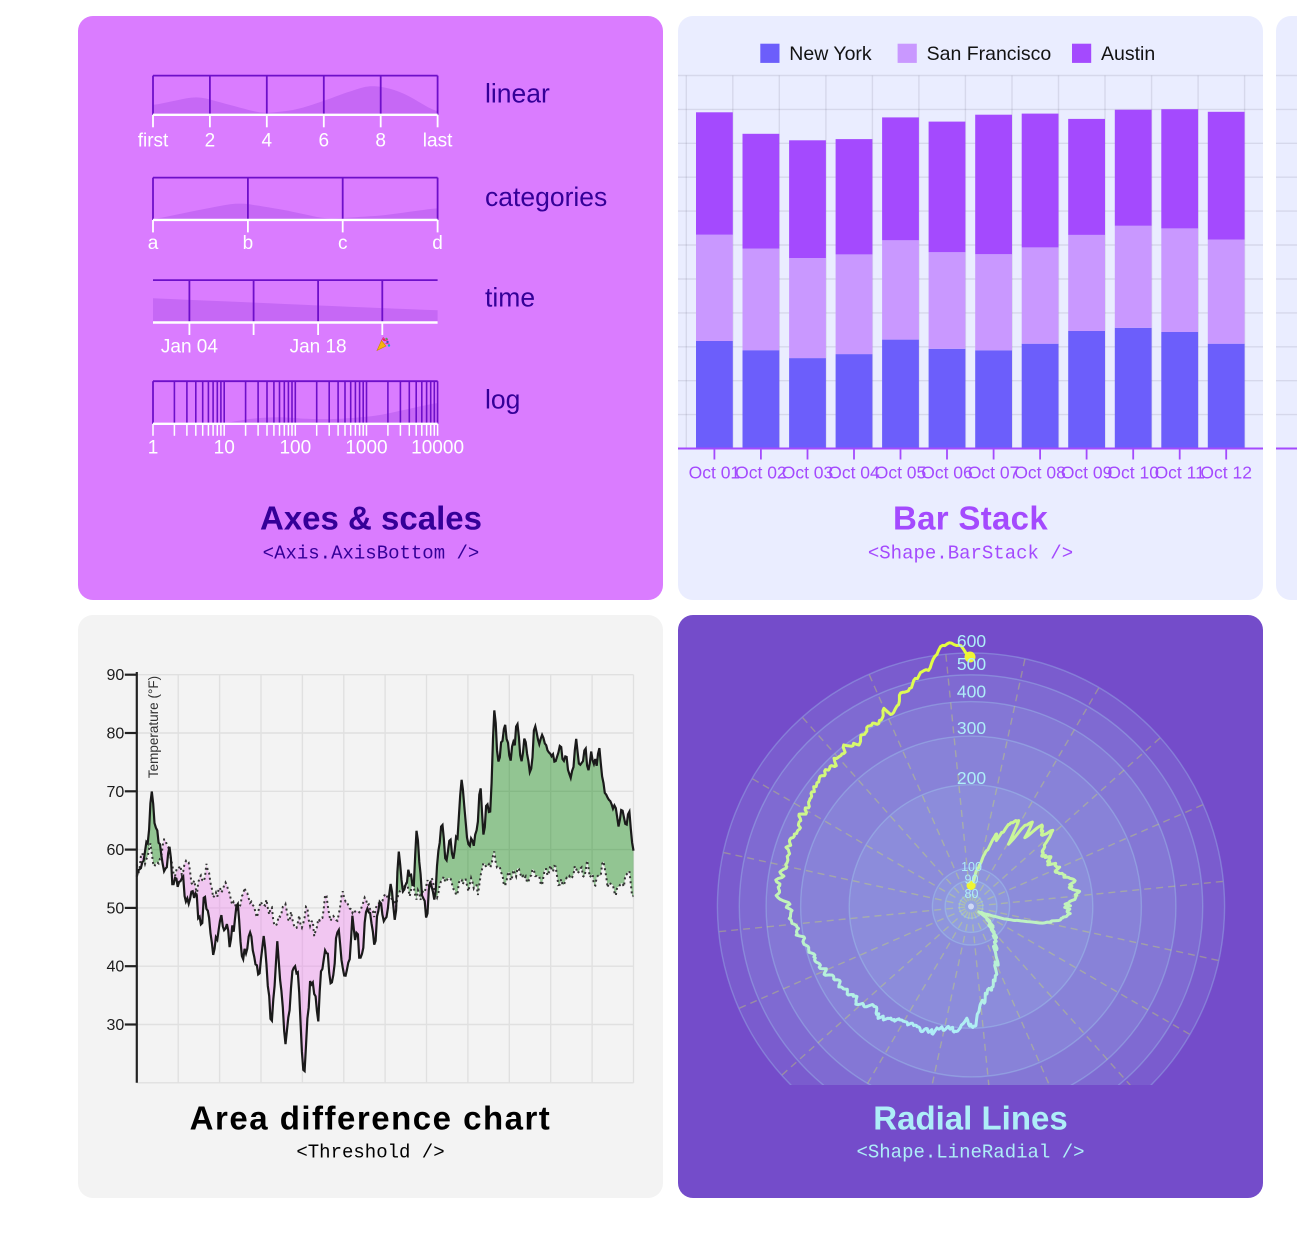 The width and height of the screenshot is (1297, 1233). What do you see at coordinates (437, 243) in the screenshot?
I see `svg-text: d` at bounding box center [437, 243].